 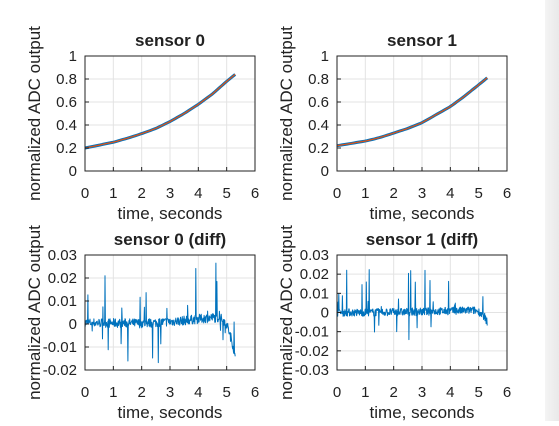 What do you see at coordinates (422, 40) in the screenshot?
I see `chart-title: sensor 1` at bounding box center [422, 40].